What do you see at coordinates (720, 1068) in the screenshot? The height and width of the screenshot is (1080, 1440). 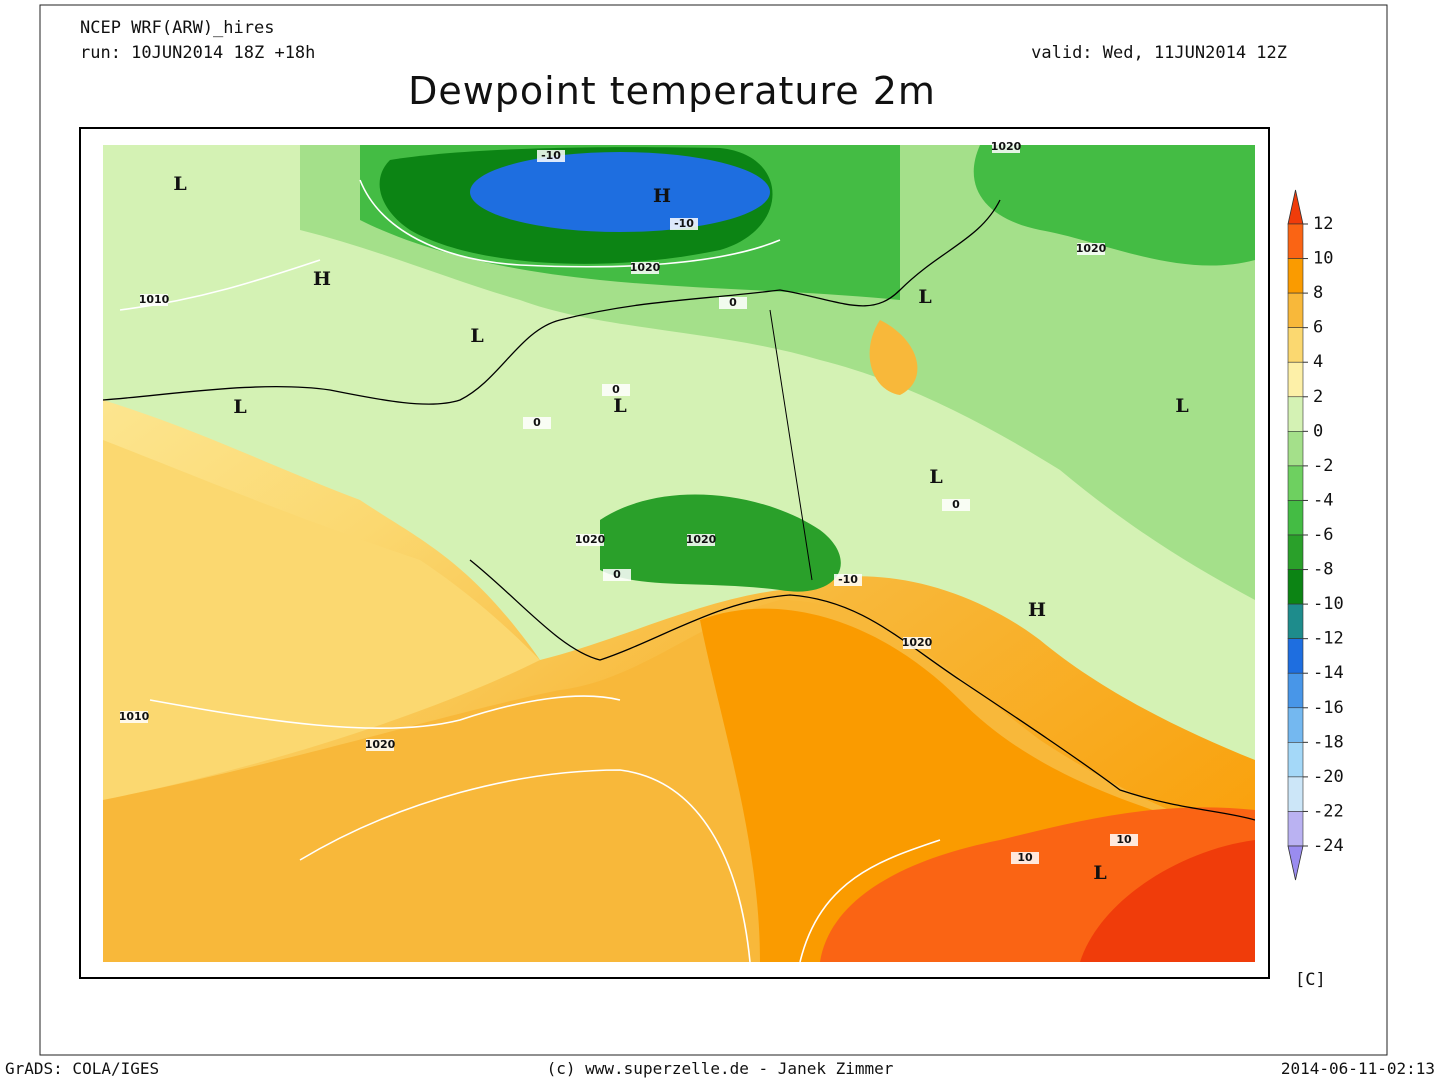 I see `footer-center: (c) www.superzelle.de - Janek Zimmer` at bounding box center [720, 1068].